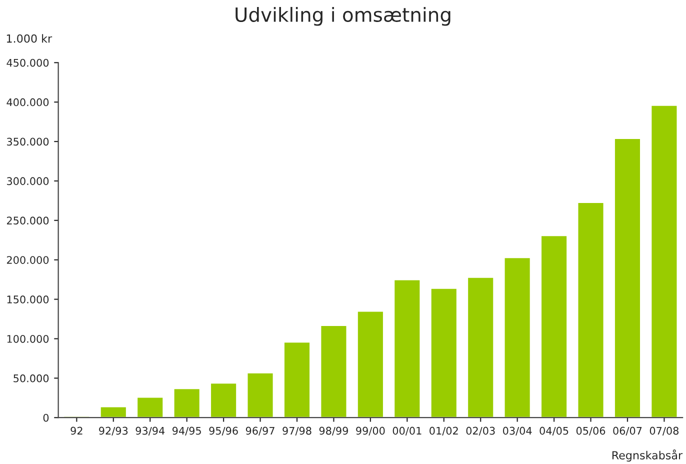 The height and width of the screenshot is (464, 686). What do you see at coordinates (46, 418) in the screenshot?
I see `y-tick-label: 0` at bounding box center [46, 418].